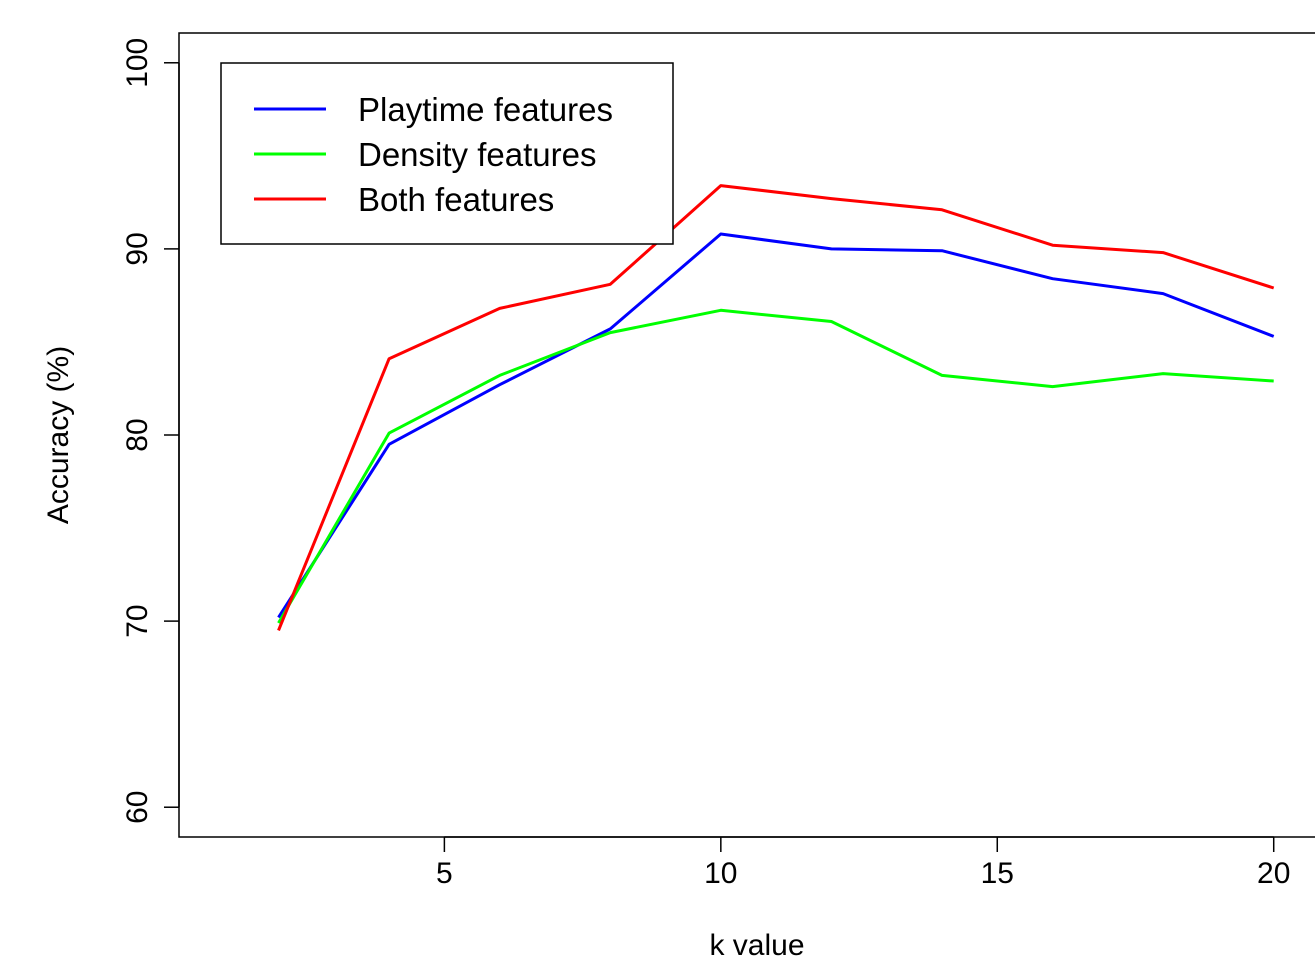 This screenshot has width=1315, height=969. Describe the element at coordinates (58, 435) in the screenshot. I see `y-axis-title: Accuracy (%)` at that location.